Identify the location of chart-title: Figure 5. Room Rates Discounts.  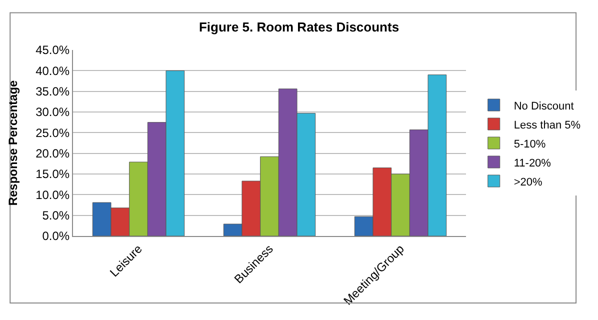
(299, 27).